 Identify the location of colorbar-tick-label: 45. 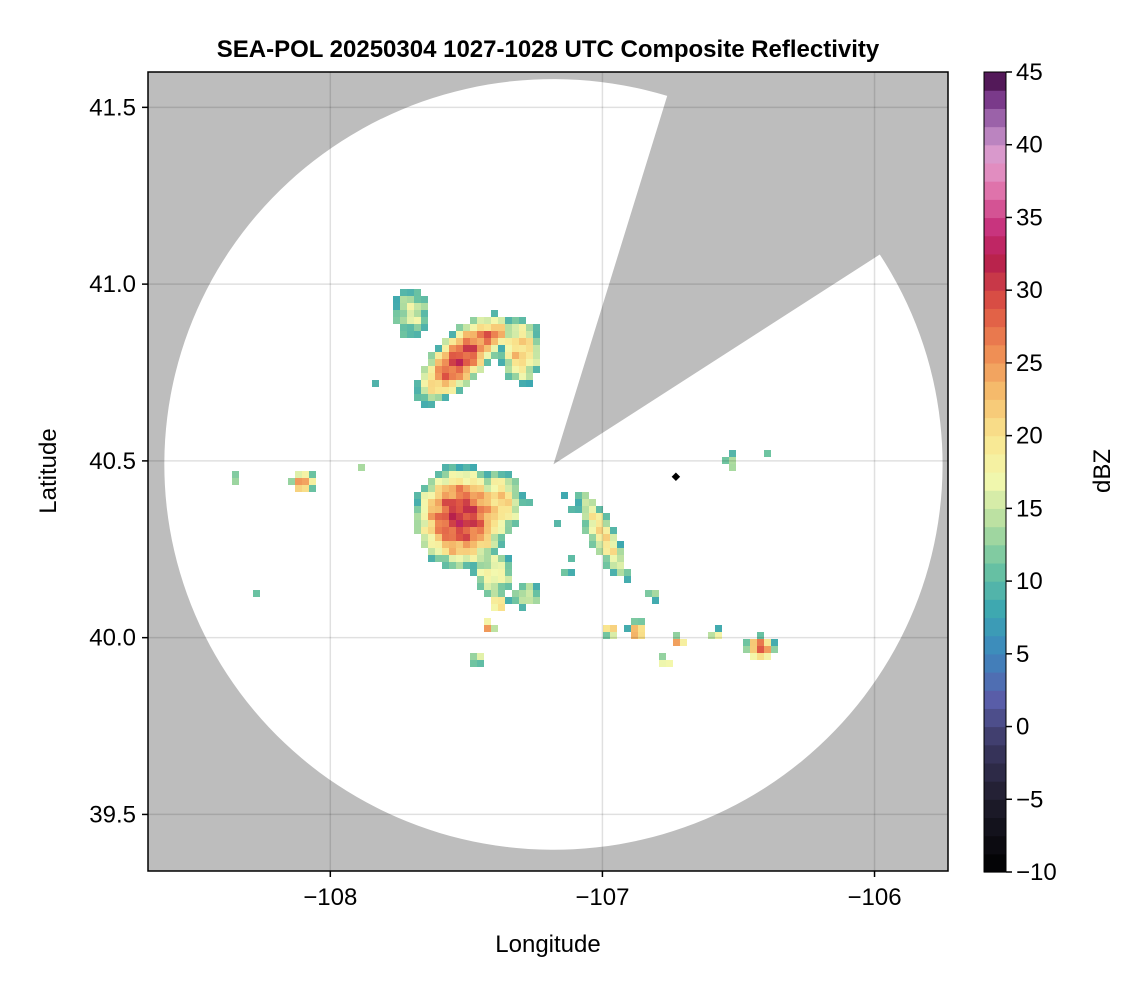
(1029, 72).